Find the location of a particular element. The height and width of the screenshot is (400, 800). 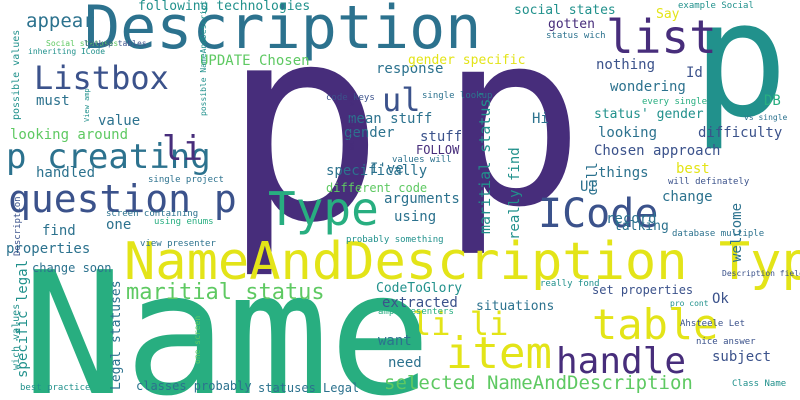

word: status' gender is located at coordinates (649, 114).